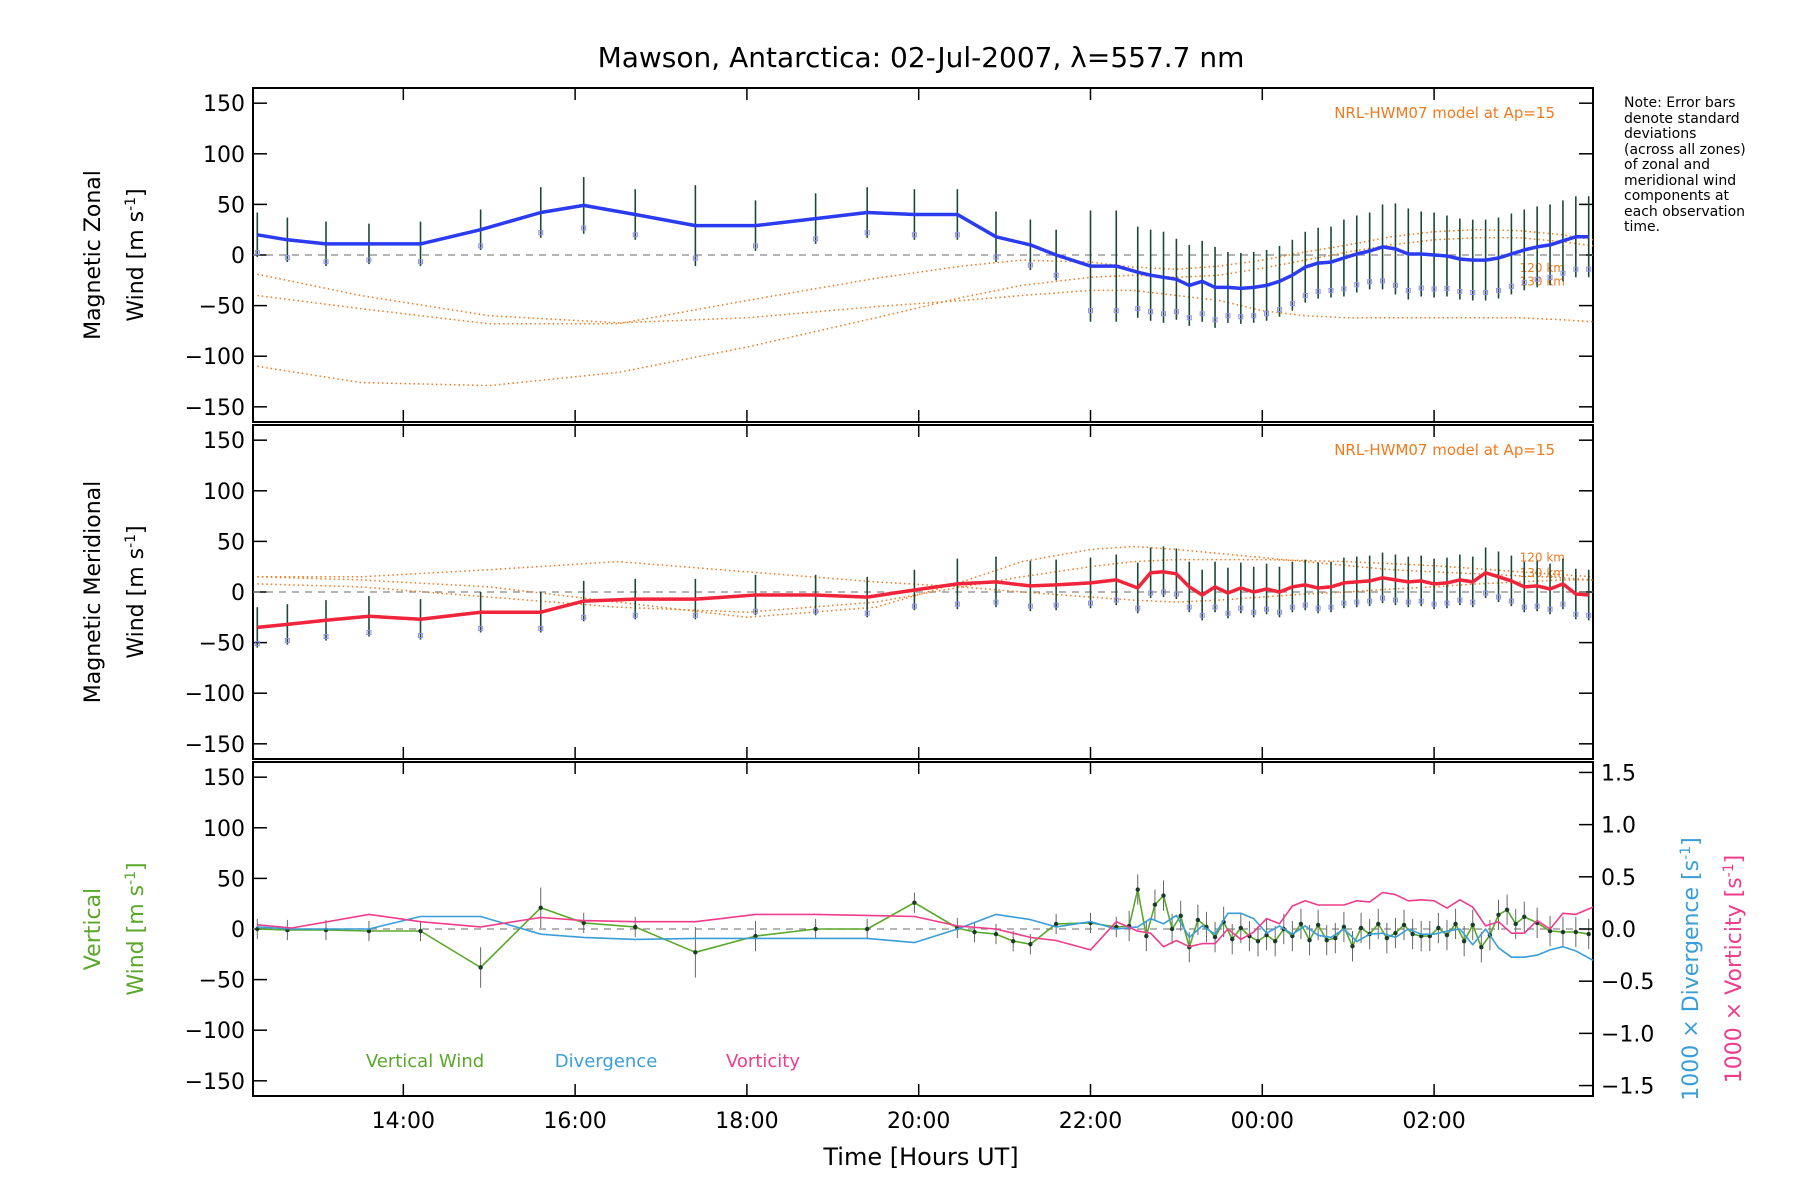 The image size is (1800, 1200). I want to click on vertical-y-label-line2: Wind [m s-1], so click(136, 928).